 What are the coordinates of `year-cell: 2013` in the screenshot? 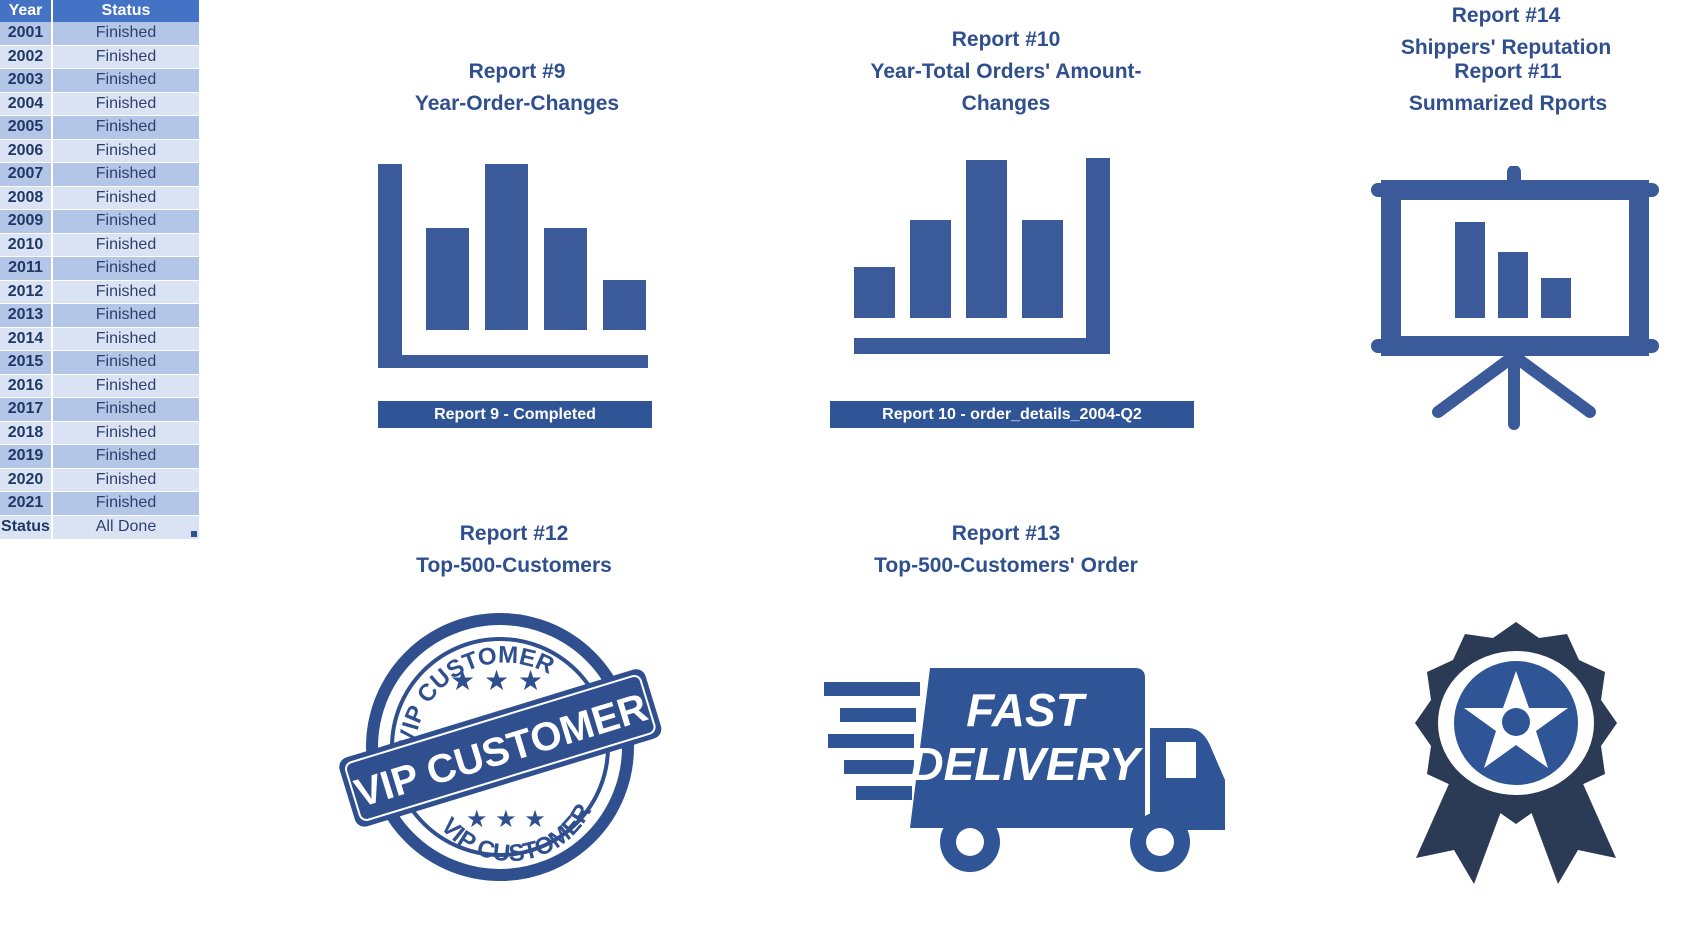 It's located at (26, 315).